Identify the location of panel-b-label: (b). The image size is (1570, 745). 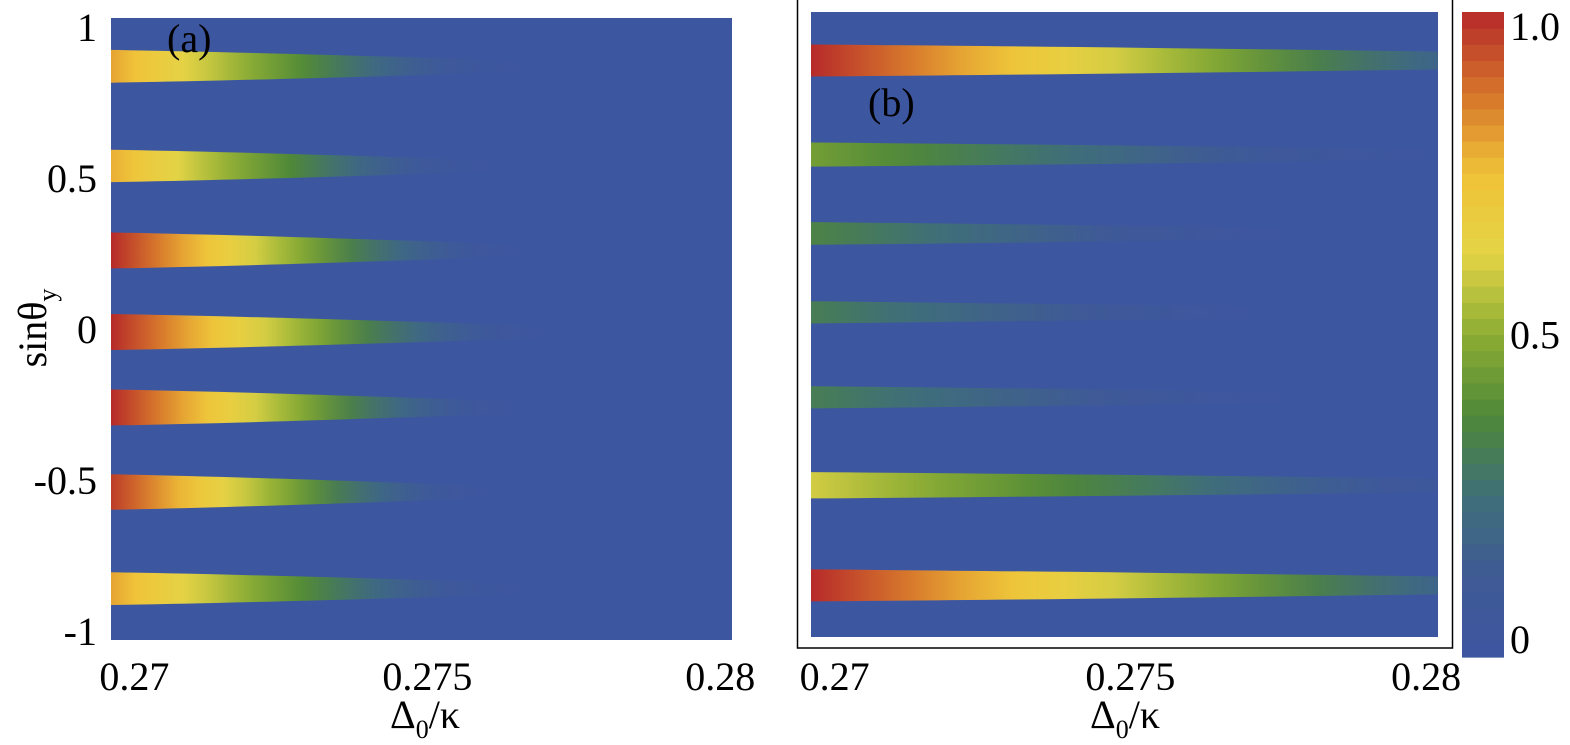
(891, 102).